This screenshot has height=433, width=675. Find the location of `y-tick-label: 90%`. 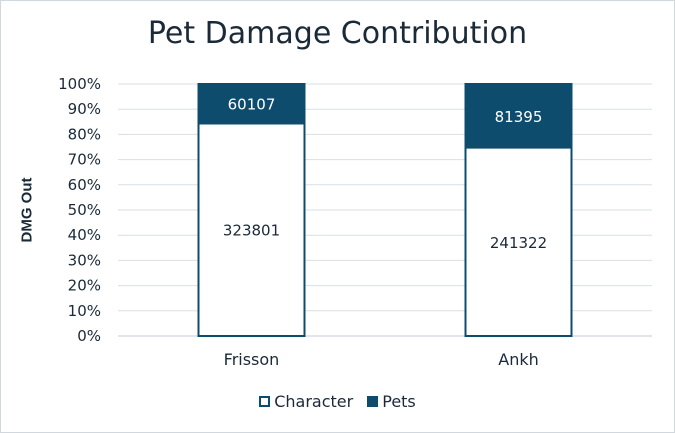

y-tick-label: 90% is located at coordinates (84, 109).